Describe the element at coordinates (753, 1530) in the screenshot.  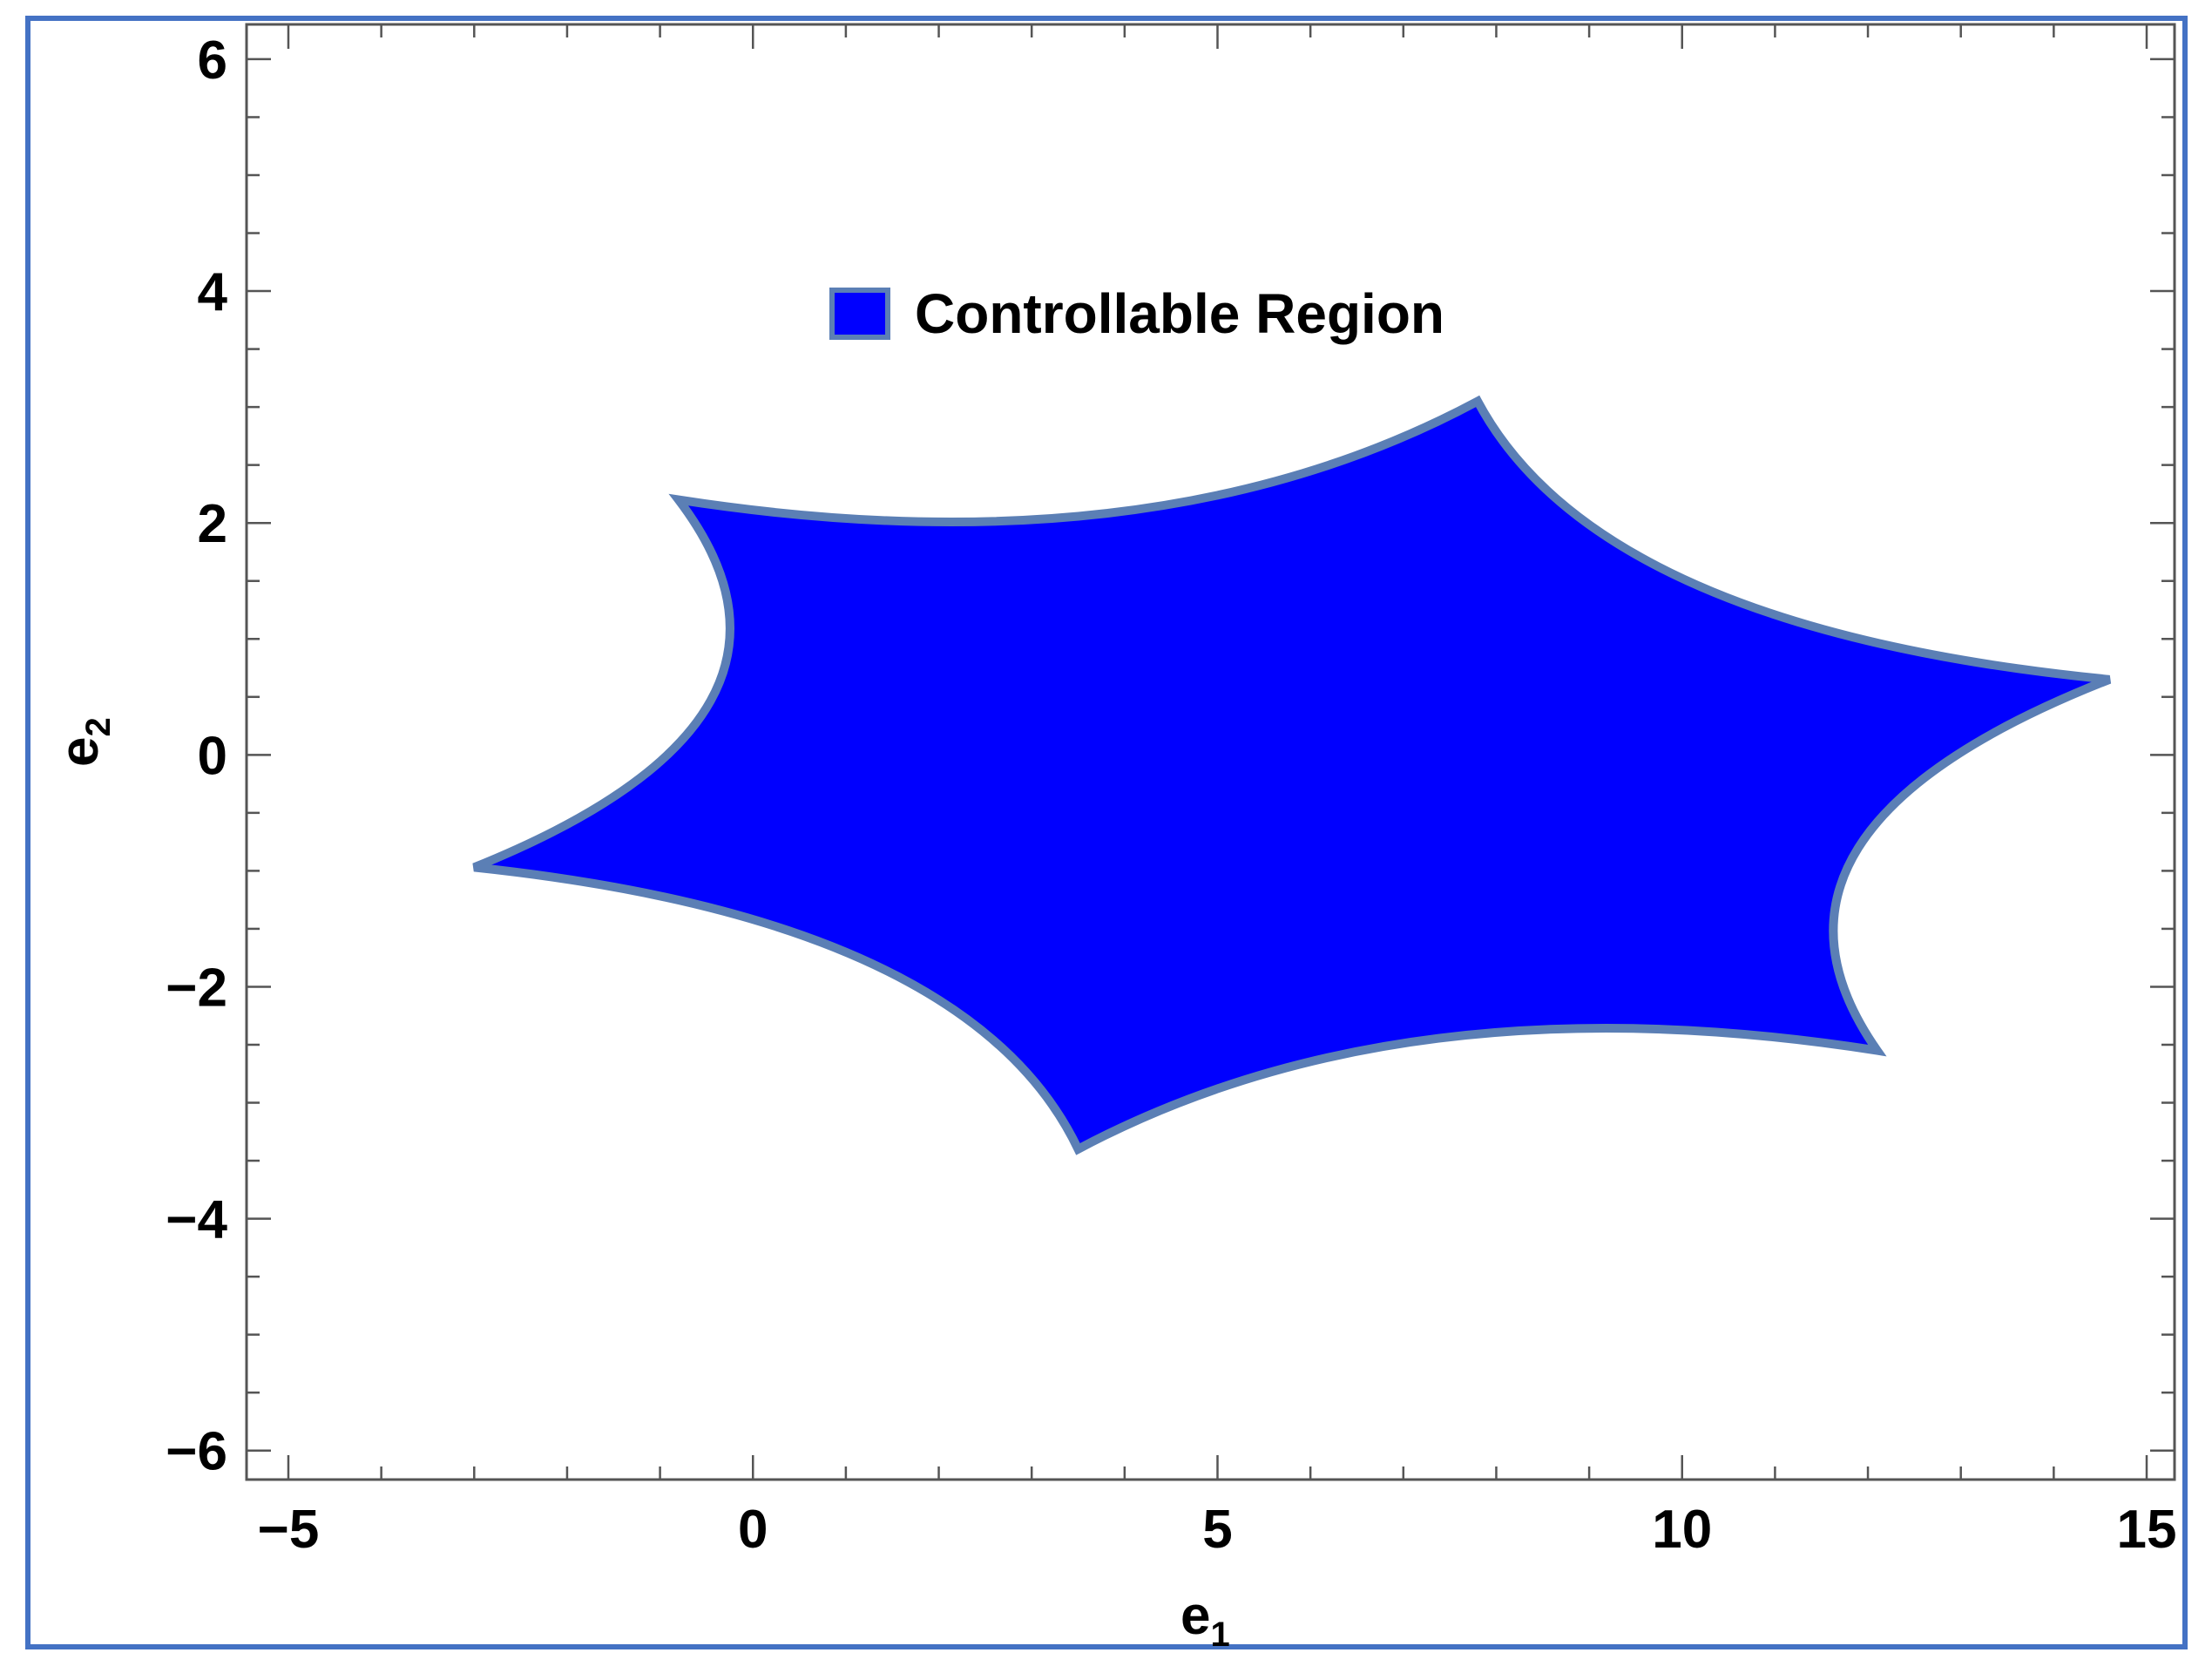
I see `x-tick-label: 0` at that location.